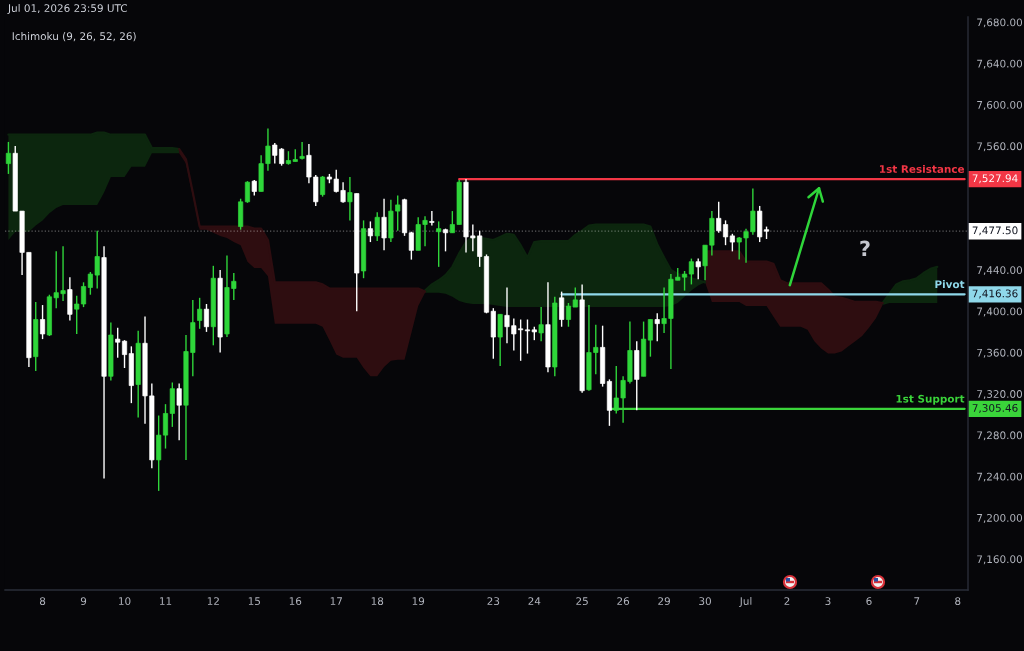  Describe the element at coordinates (1000, 436) in the screenshot. I see `y-tick-label: 7,280.00` at that location.